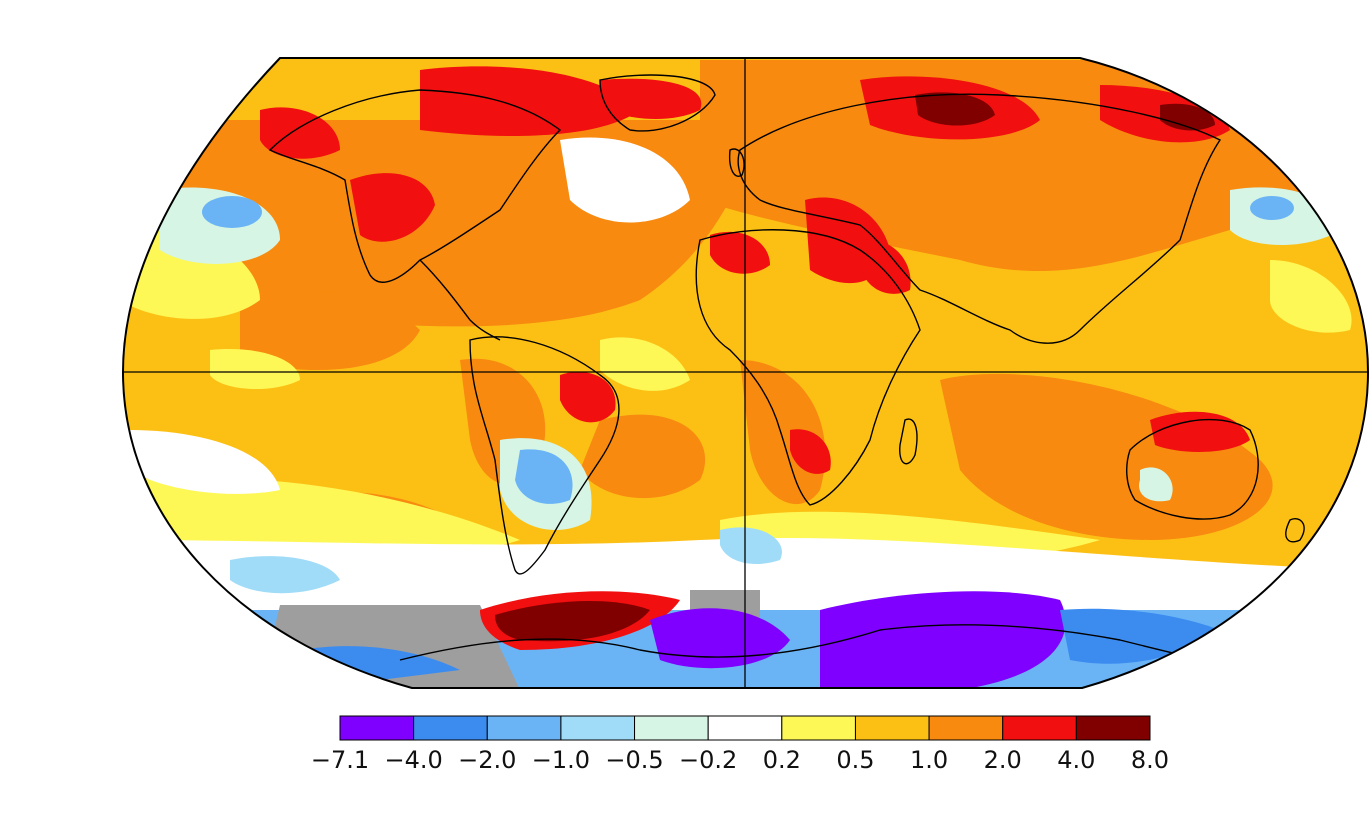  I want to click on legend-tick-label: −0.2, so click(708, 760).